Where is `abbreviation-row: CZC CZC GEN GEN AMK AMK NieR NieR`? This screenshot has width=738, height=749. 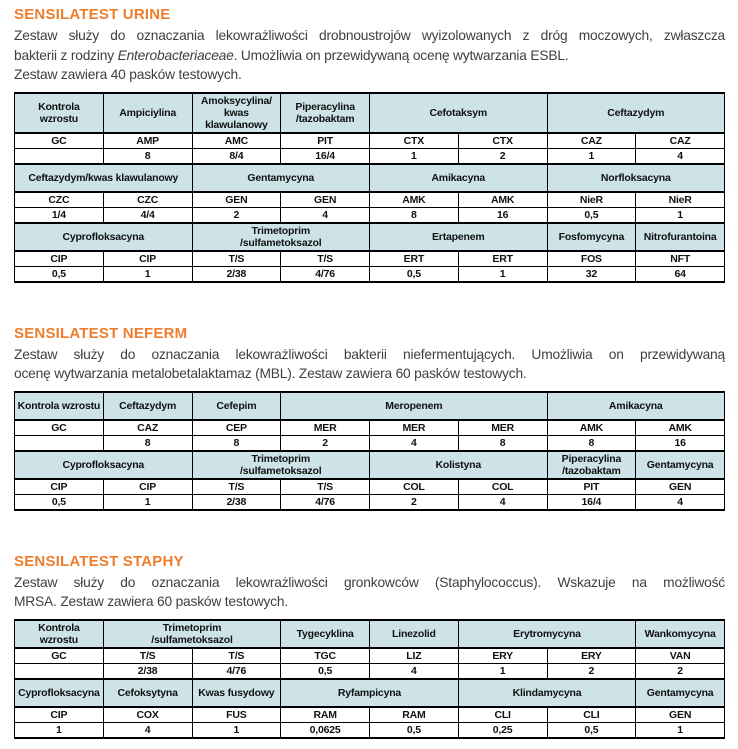 abbreviation-row: CZC CZC GEN GEN AMK AMK NieR NieR is located at coordinates (369, 199).